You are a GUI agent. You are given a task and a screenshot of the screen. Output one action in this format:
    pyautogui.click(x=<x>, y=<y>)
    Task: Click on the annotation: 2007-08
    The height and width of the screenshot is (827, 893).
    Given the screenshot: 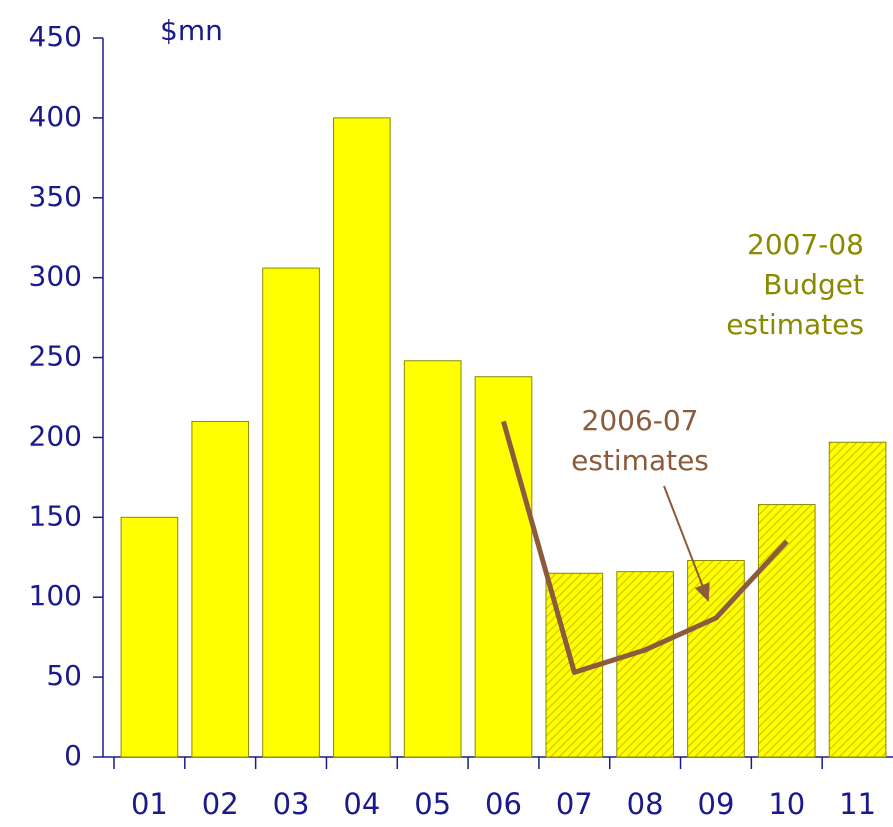 What is the action you would take?
    pyautogui.click(x=805, y=244)
    